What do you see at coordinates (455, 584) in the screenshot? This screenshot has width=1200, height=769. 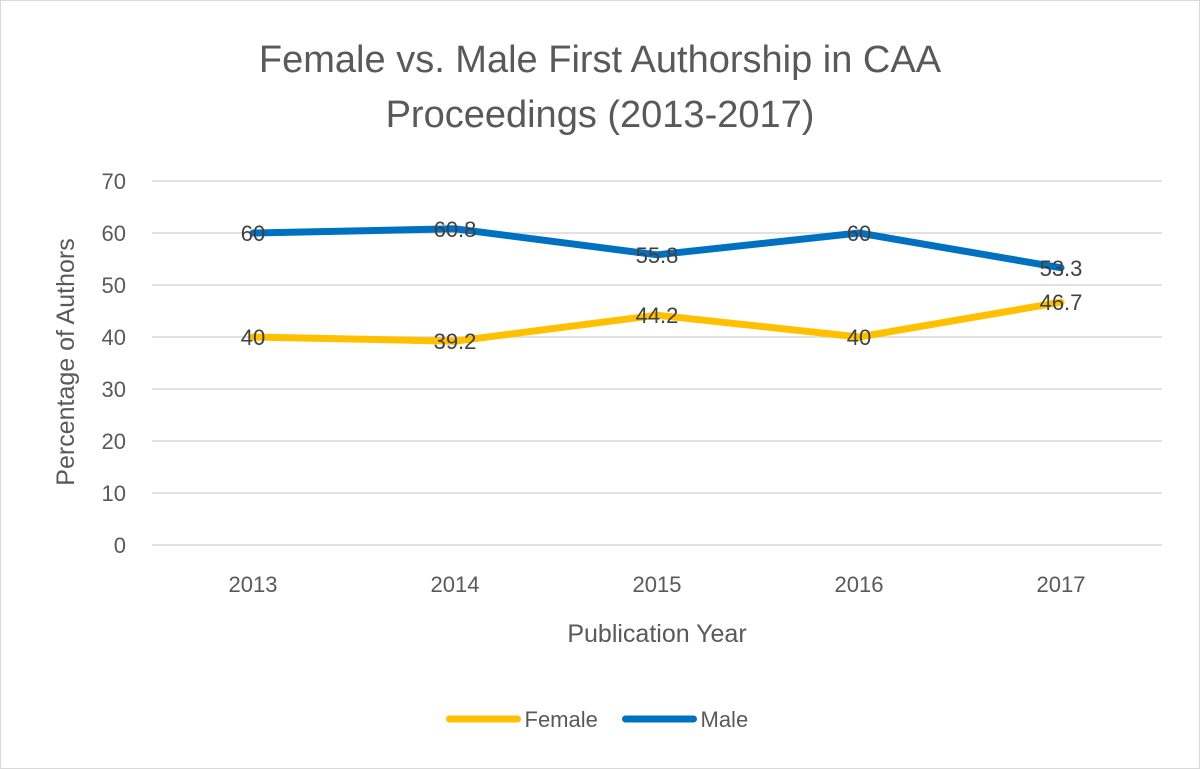 I see `x-tick-label-2014: 2014` at bounding box center [455, 584].